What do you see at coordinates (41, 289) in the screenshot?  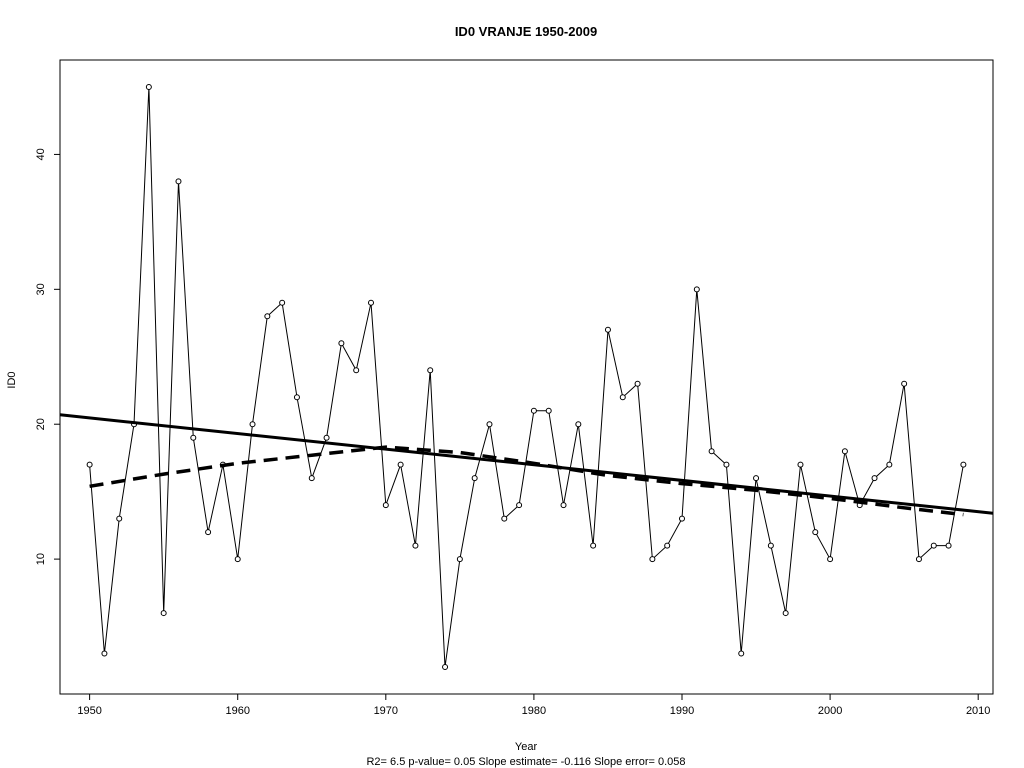 I see `y-tick-label: 30` at bounding box center [41, 289].